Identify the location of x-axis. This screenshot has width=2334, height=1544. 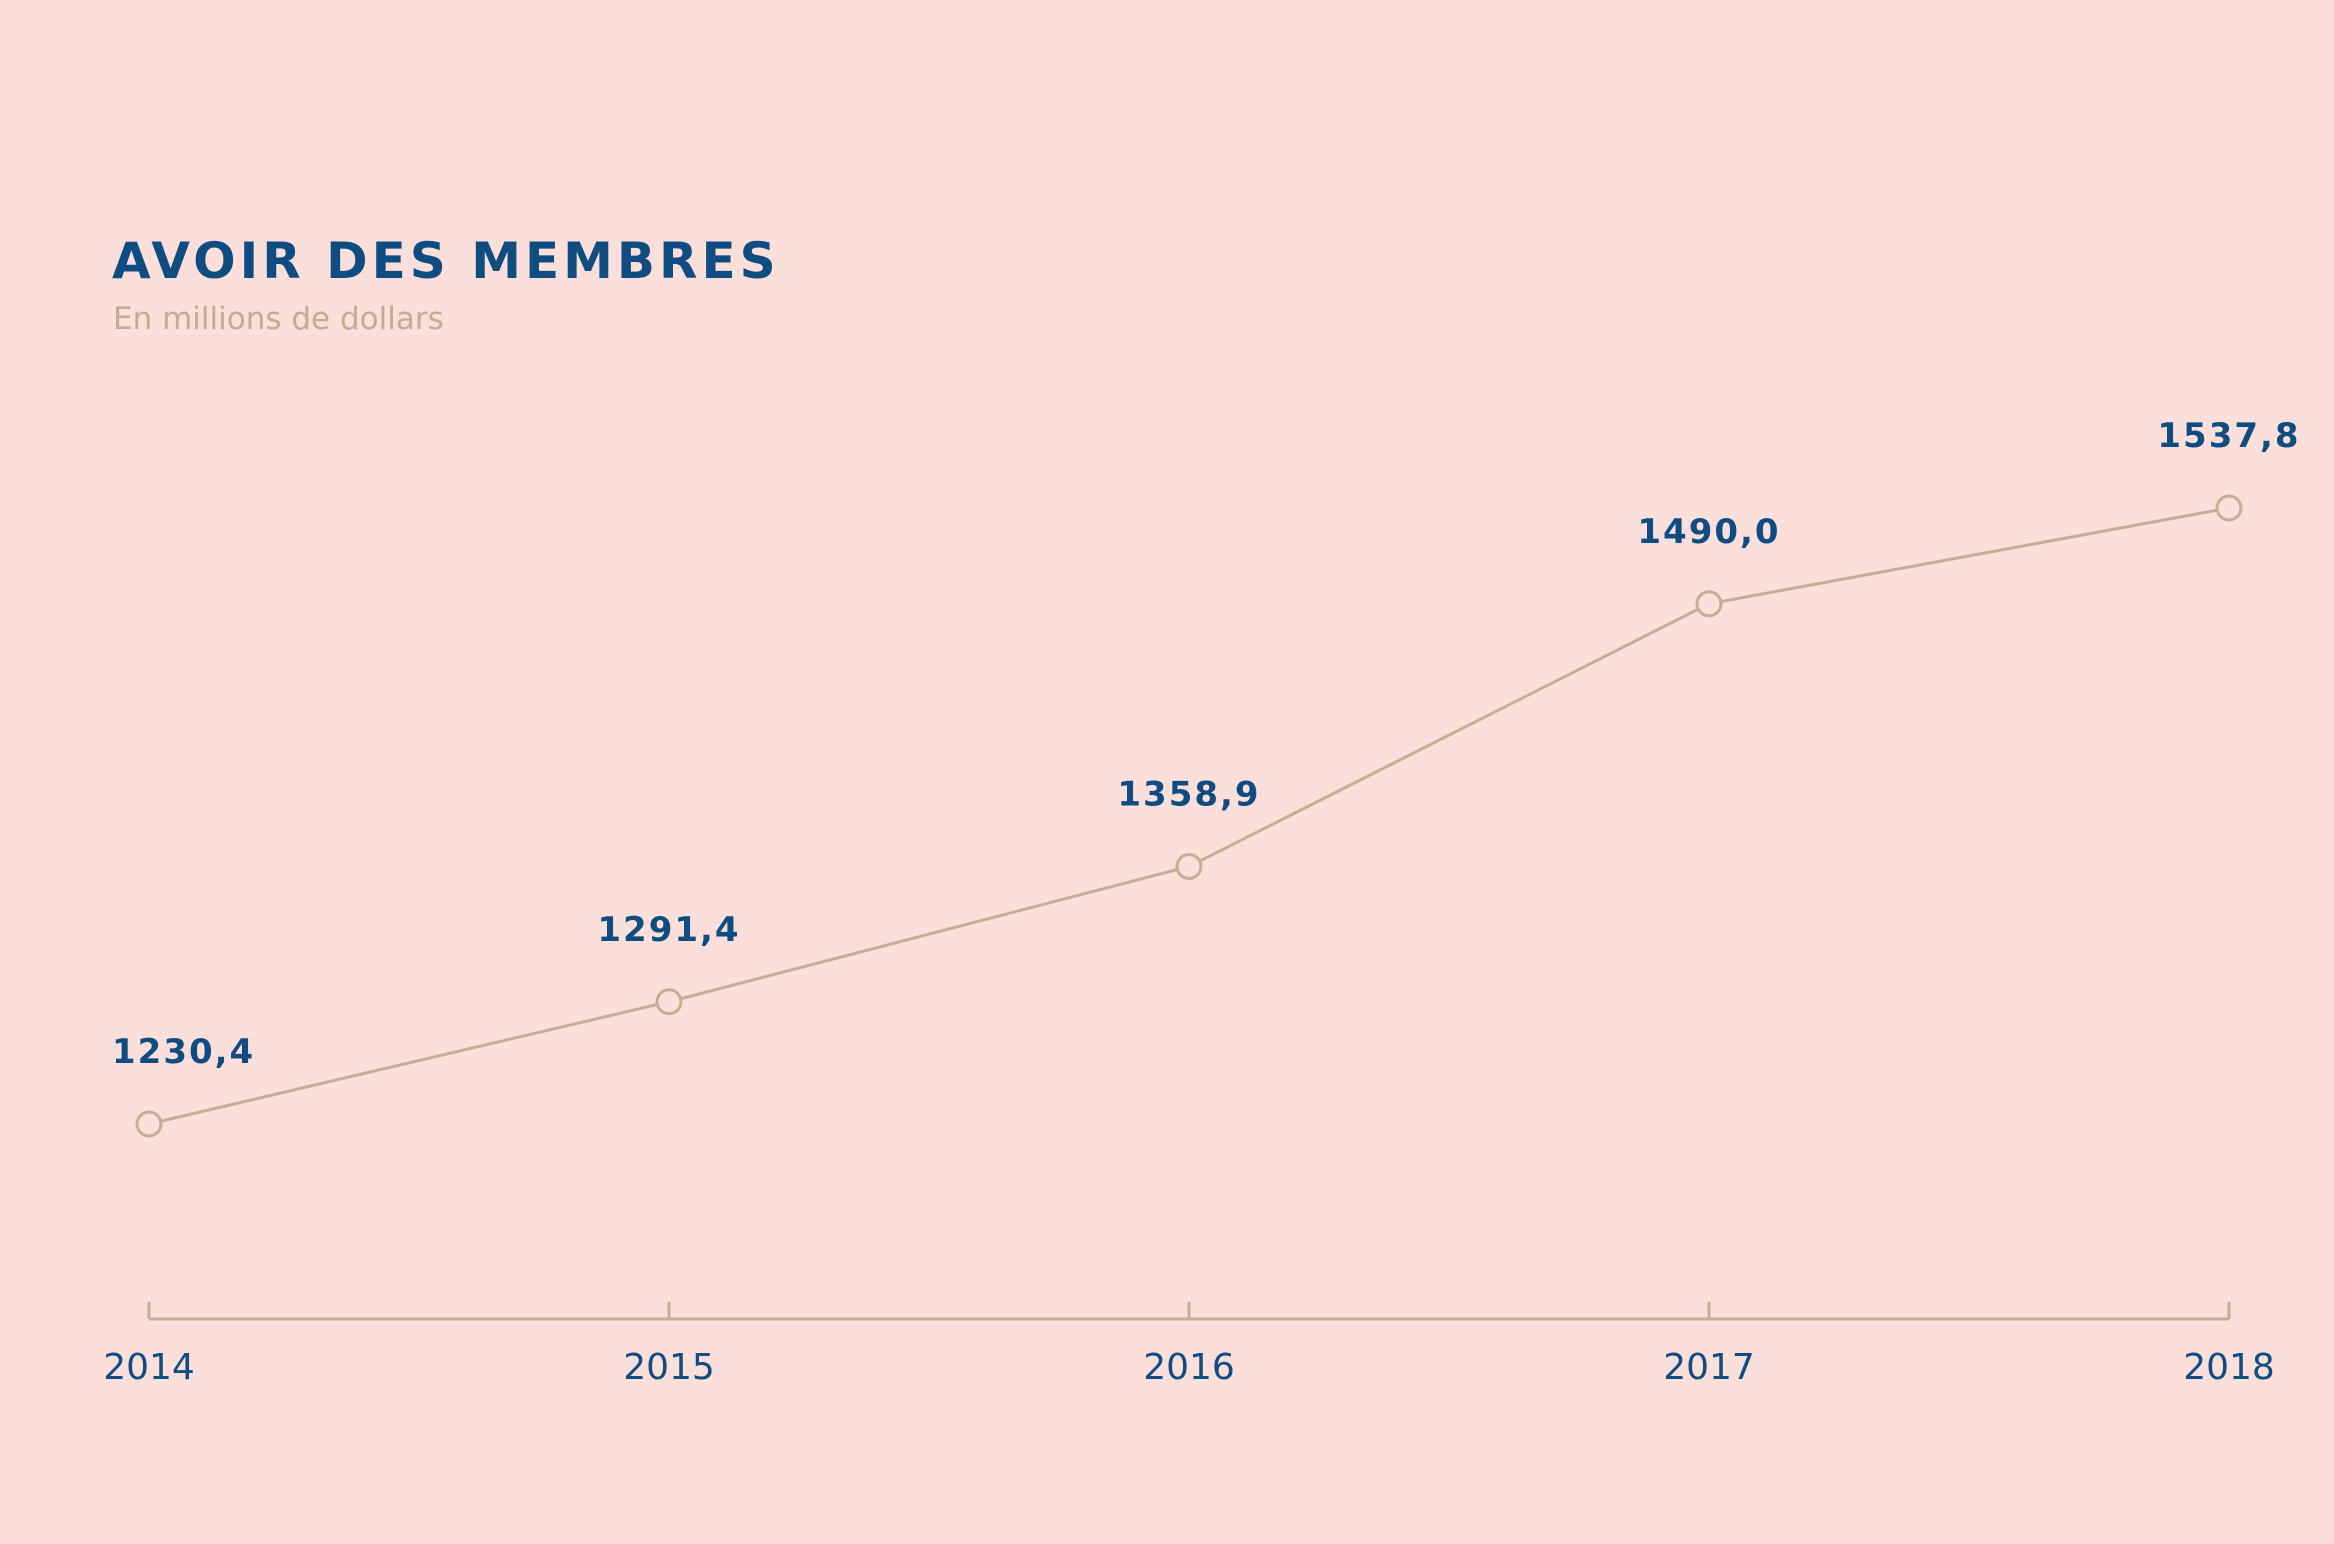
(1189, 1311).